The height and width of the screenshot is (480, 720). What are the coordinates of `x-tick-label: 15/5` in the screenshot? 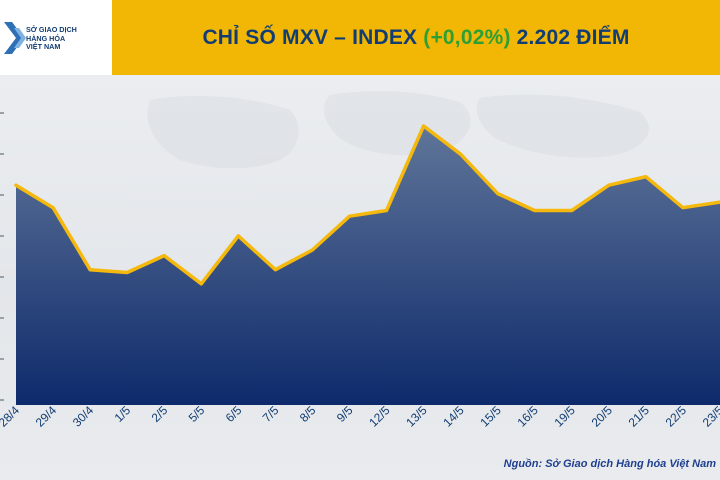 It's located at (490, 416).